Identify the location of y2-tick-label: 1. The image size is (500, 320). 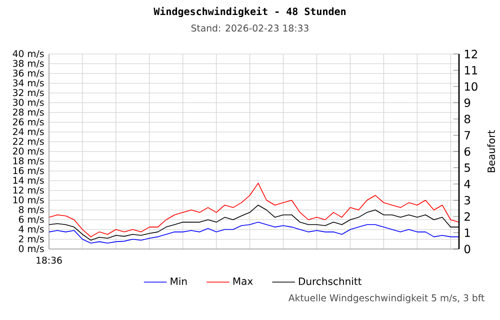
(467, 232).